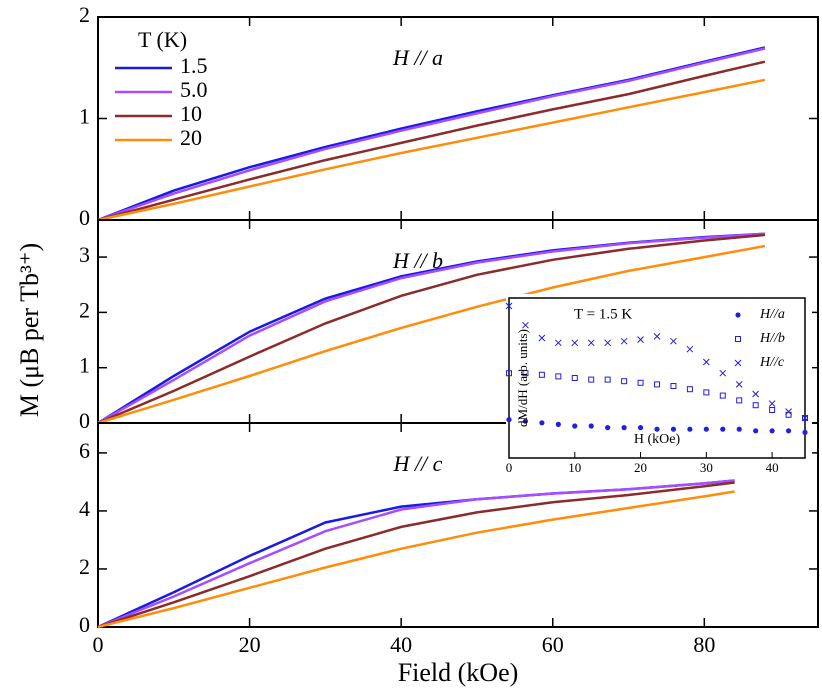  Describe the element at coordinates (84, 254) in the screenshot. I see `y-tick-label: 3` at that location.